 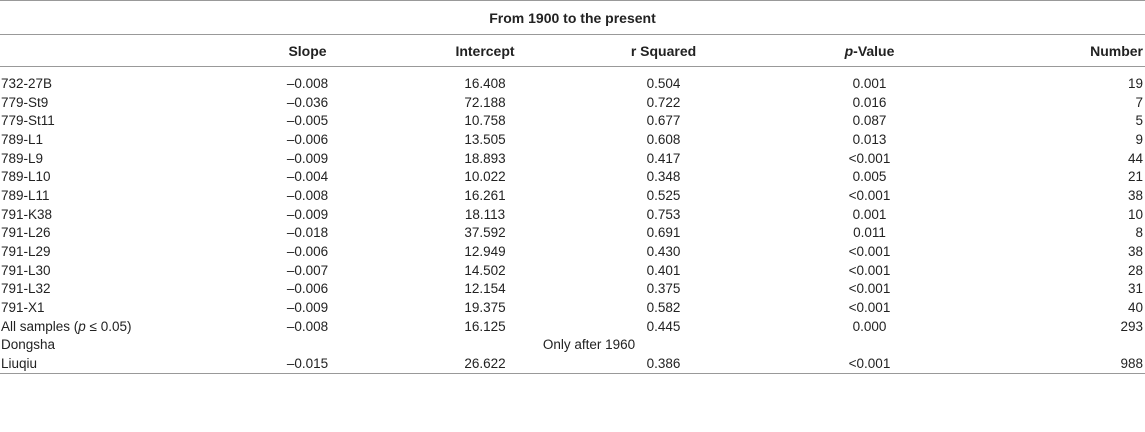 I want to click on table-title: From 1900 to the present, so click(x=572, y=17).